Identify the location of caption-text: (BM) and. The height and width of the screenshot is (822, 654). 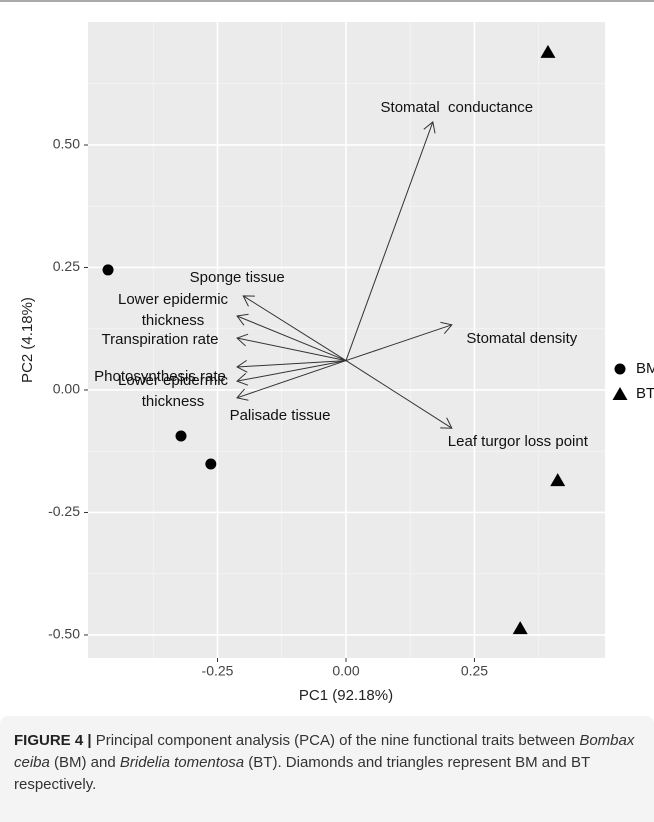
(84, 762).